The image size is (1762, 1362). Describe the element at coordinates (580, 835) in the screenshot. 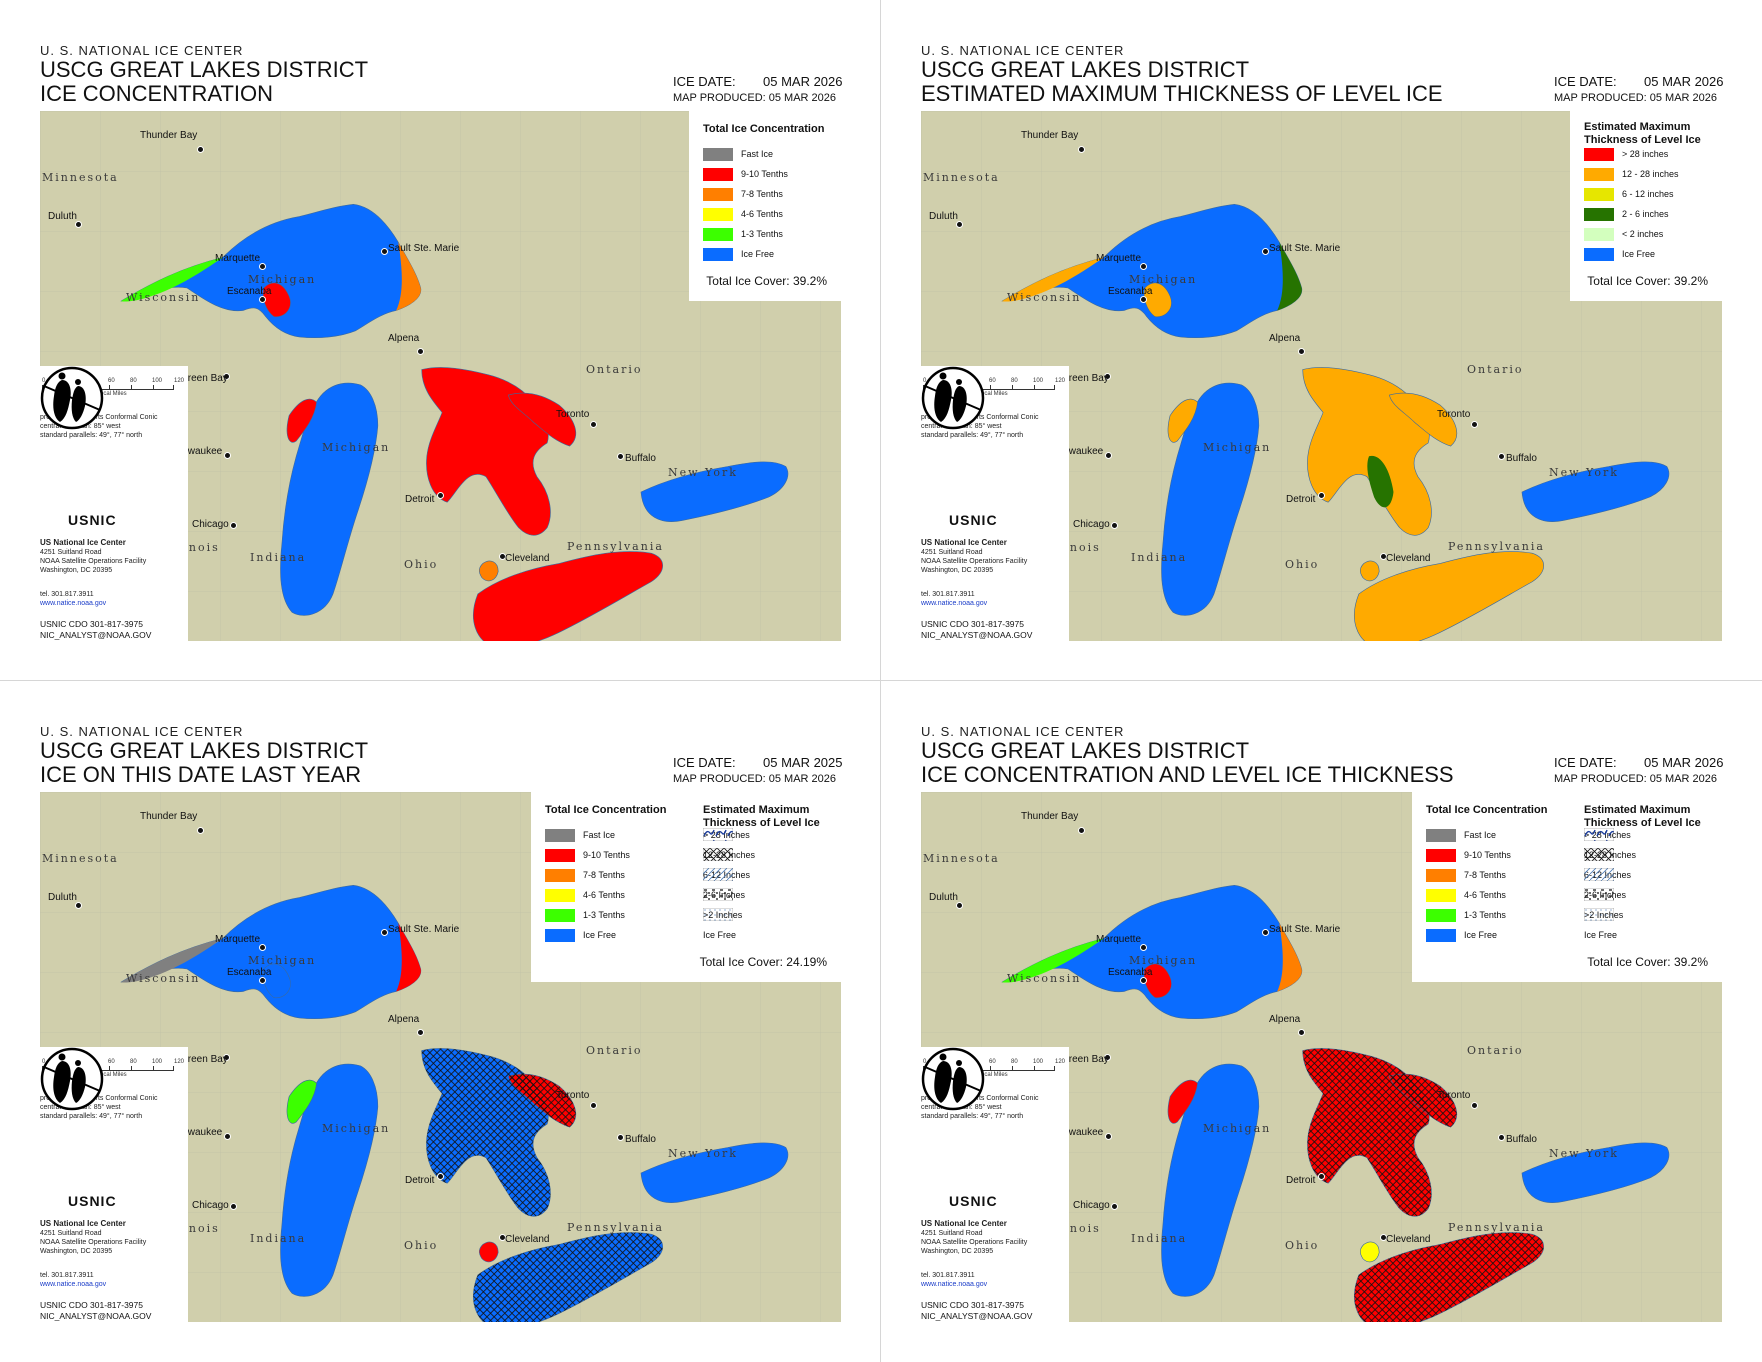

I see `legend-item-concentration: Fast Ice` at that location.